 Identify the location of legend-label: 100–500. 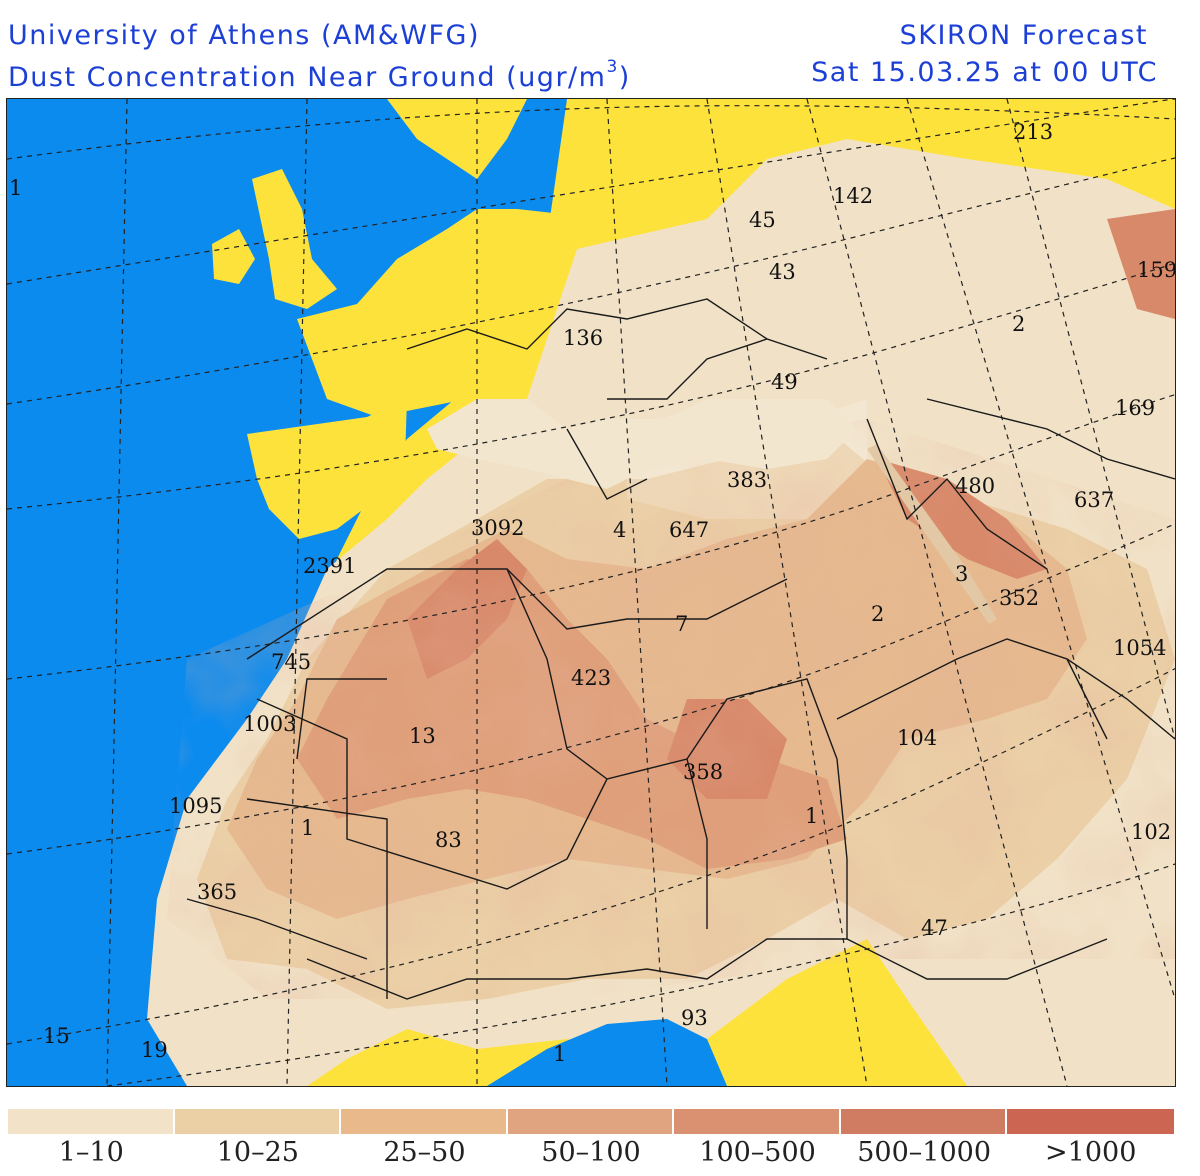
(757, 1152).